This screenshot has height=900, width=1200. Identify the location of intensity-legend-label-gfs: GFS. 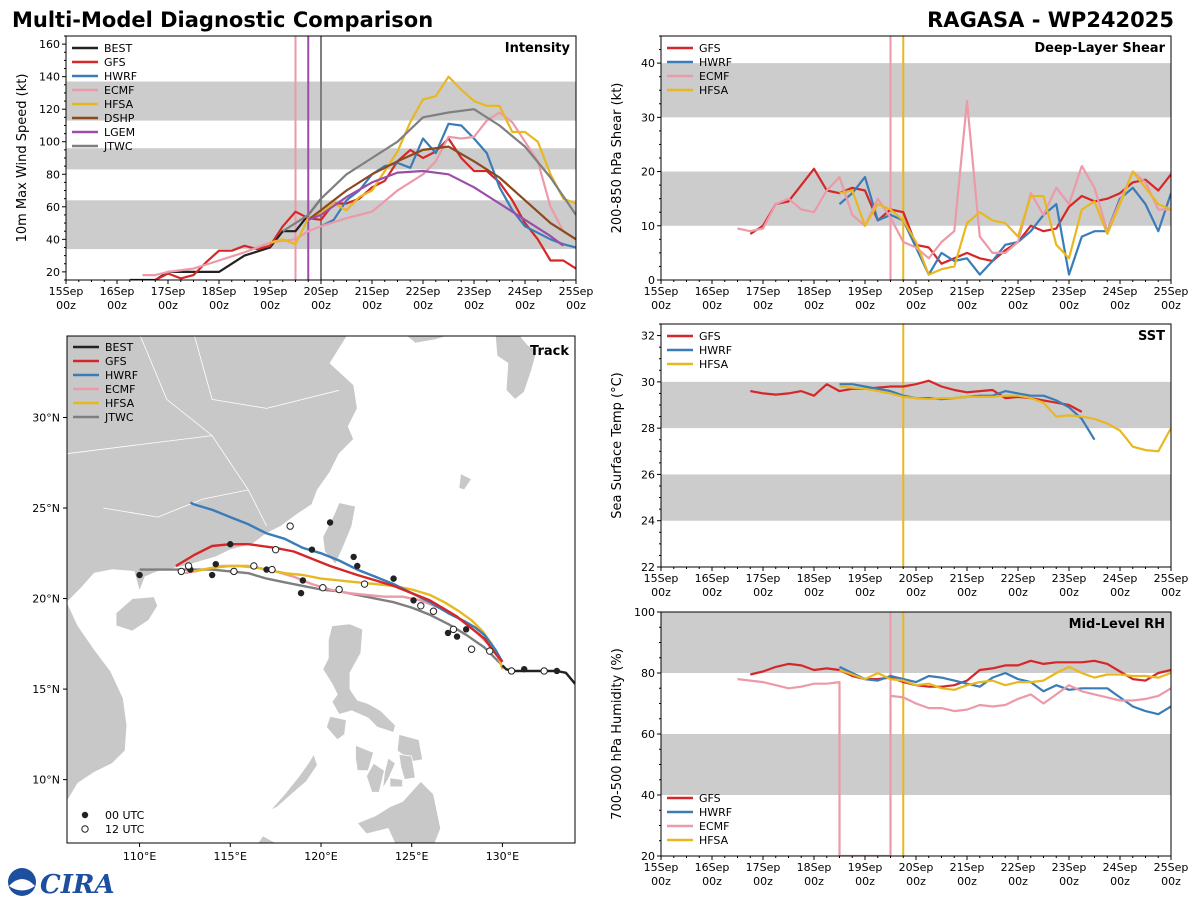
(115, 62).